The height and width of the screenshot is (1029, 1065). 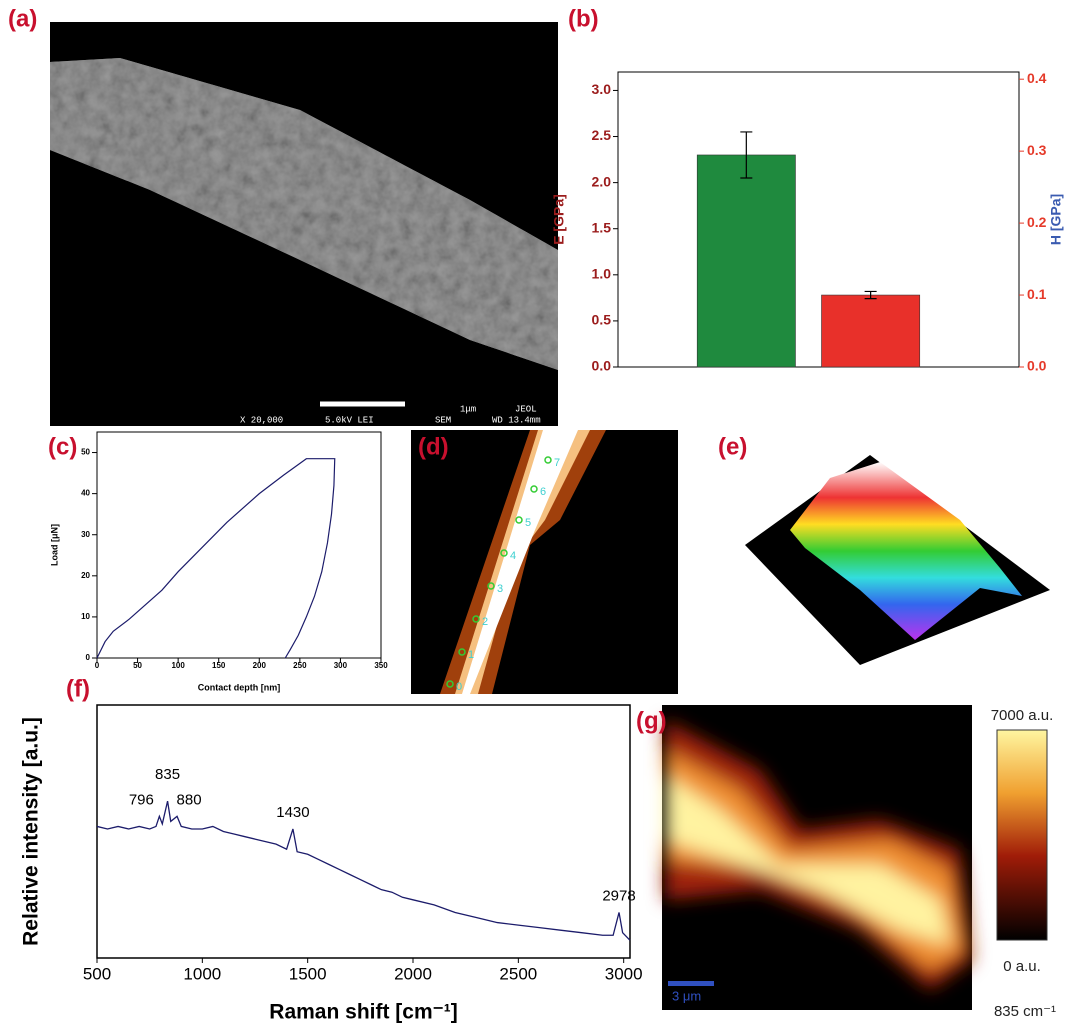 What do you see at coordinates (31, 831) in the screenshot?
I see `y-axis-label: Relative intensity [a.u.]` at bounding box center [31, 831].